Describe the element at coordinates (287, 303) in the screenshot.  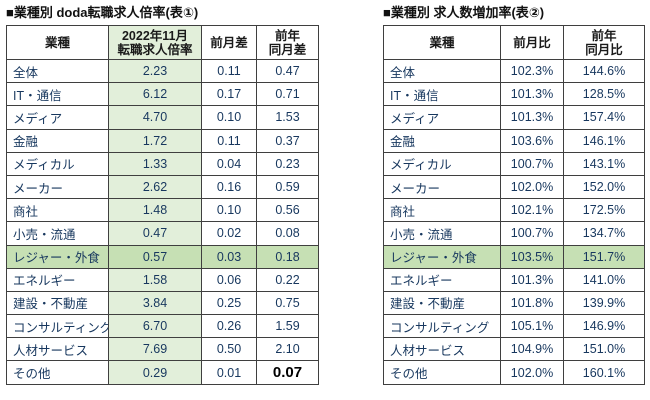
I see `value-cell: 0.75` at that location.